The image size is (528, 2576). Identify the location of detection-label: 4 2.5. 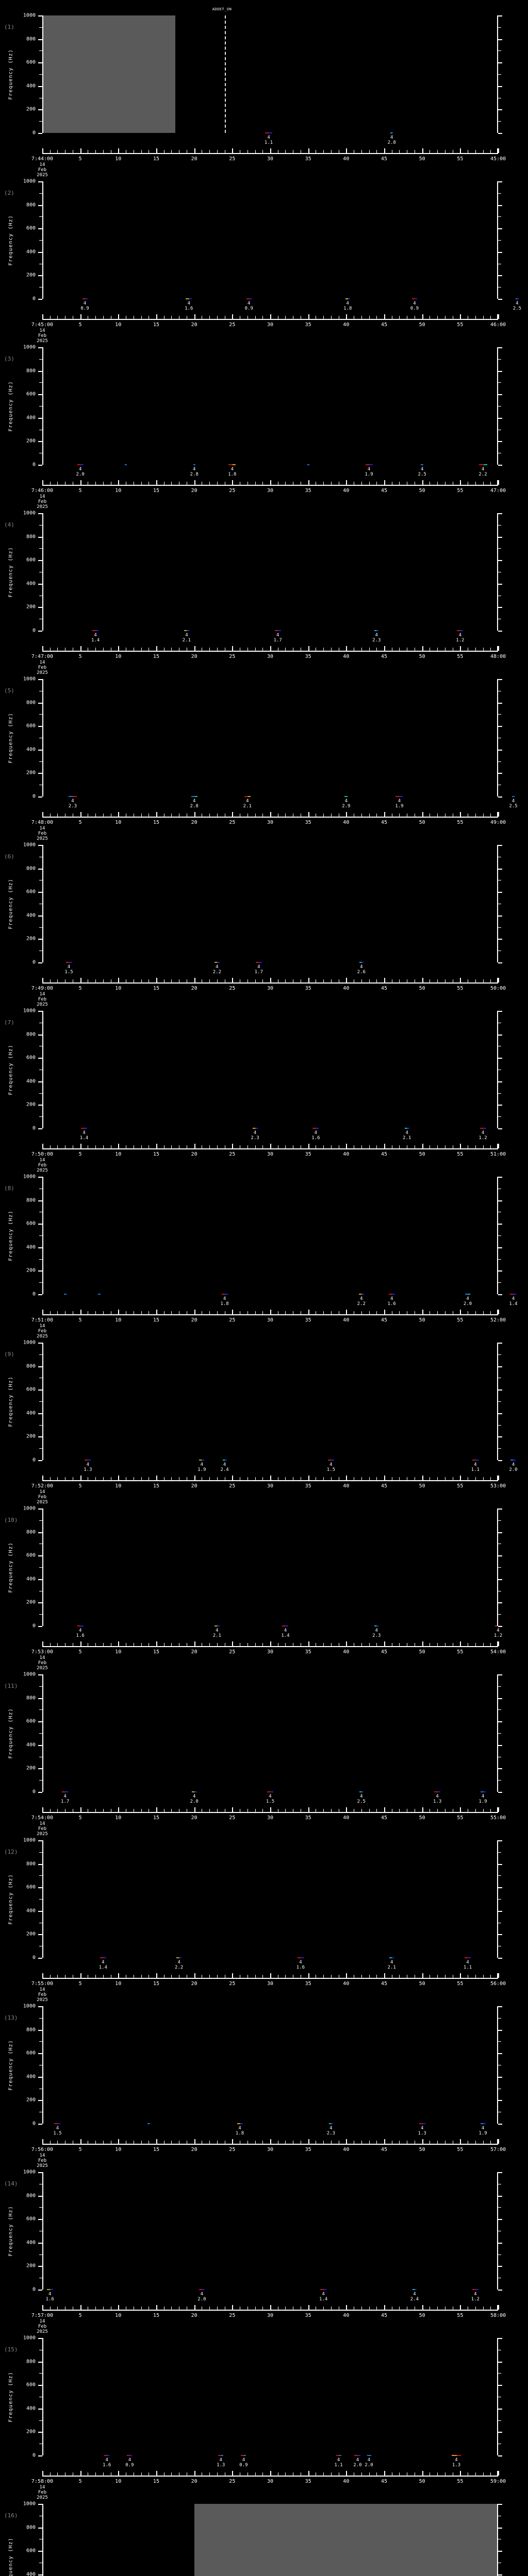
(517, 306).